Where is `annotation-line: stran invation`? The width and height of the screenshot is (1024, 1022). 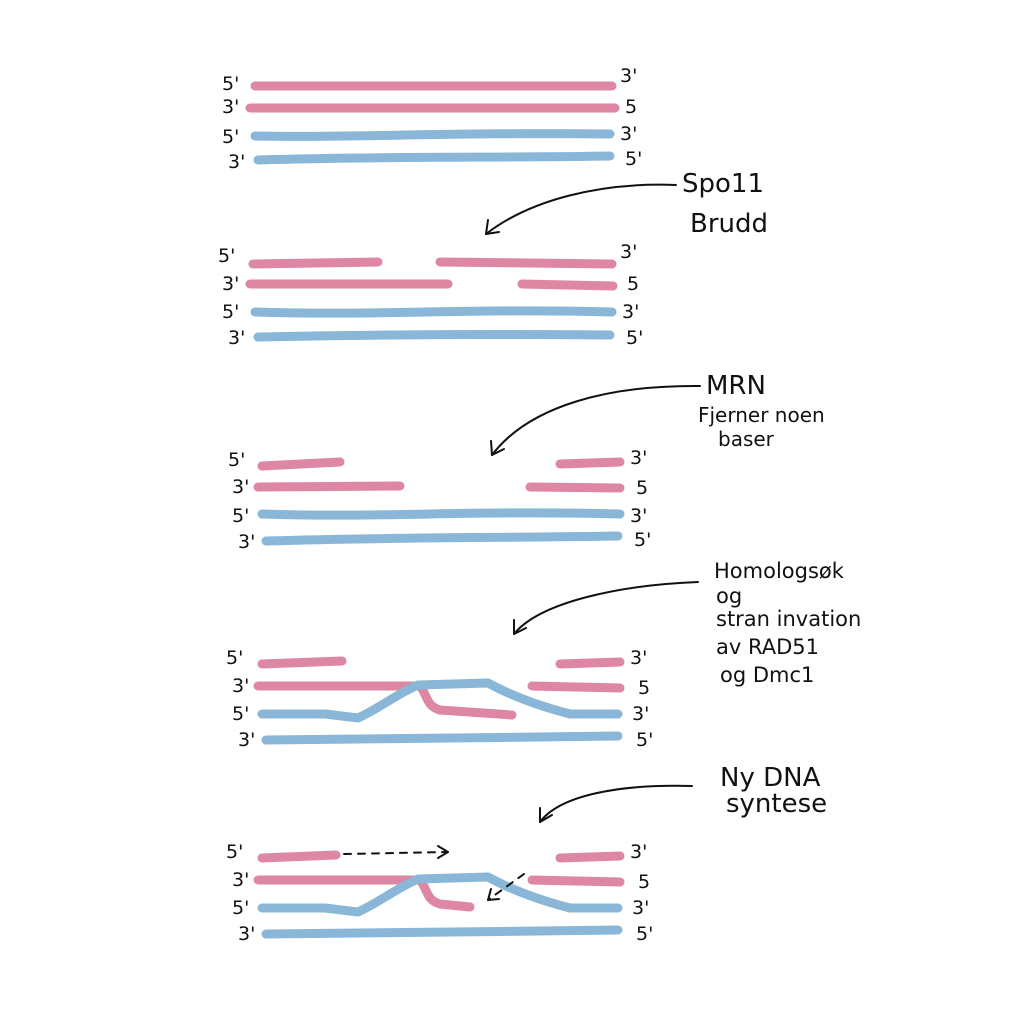 annotation-line: stran invation is located at coordinates (788, 619).